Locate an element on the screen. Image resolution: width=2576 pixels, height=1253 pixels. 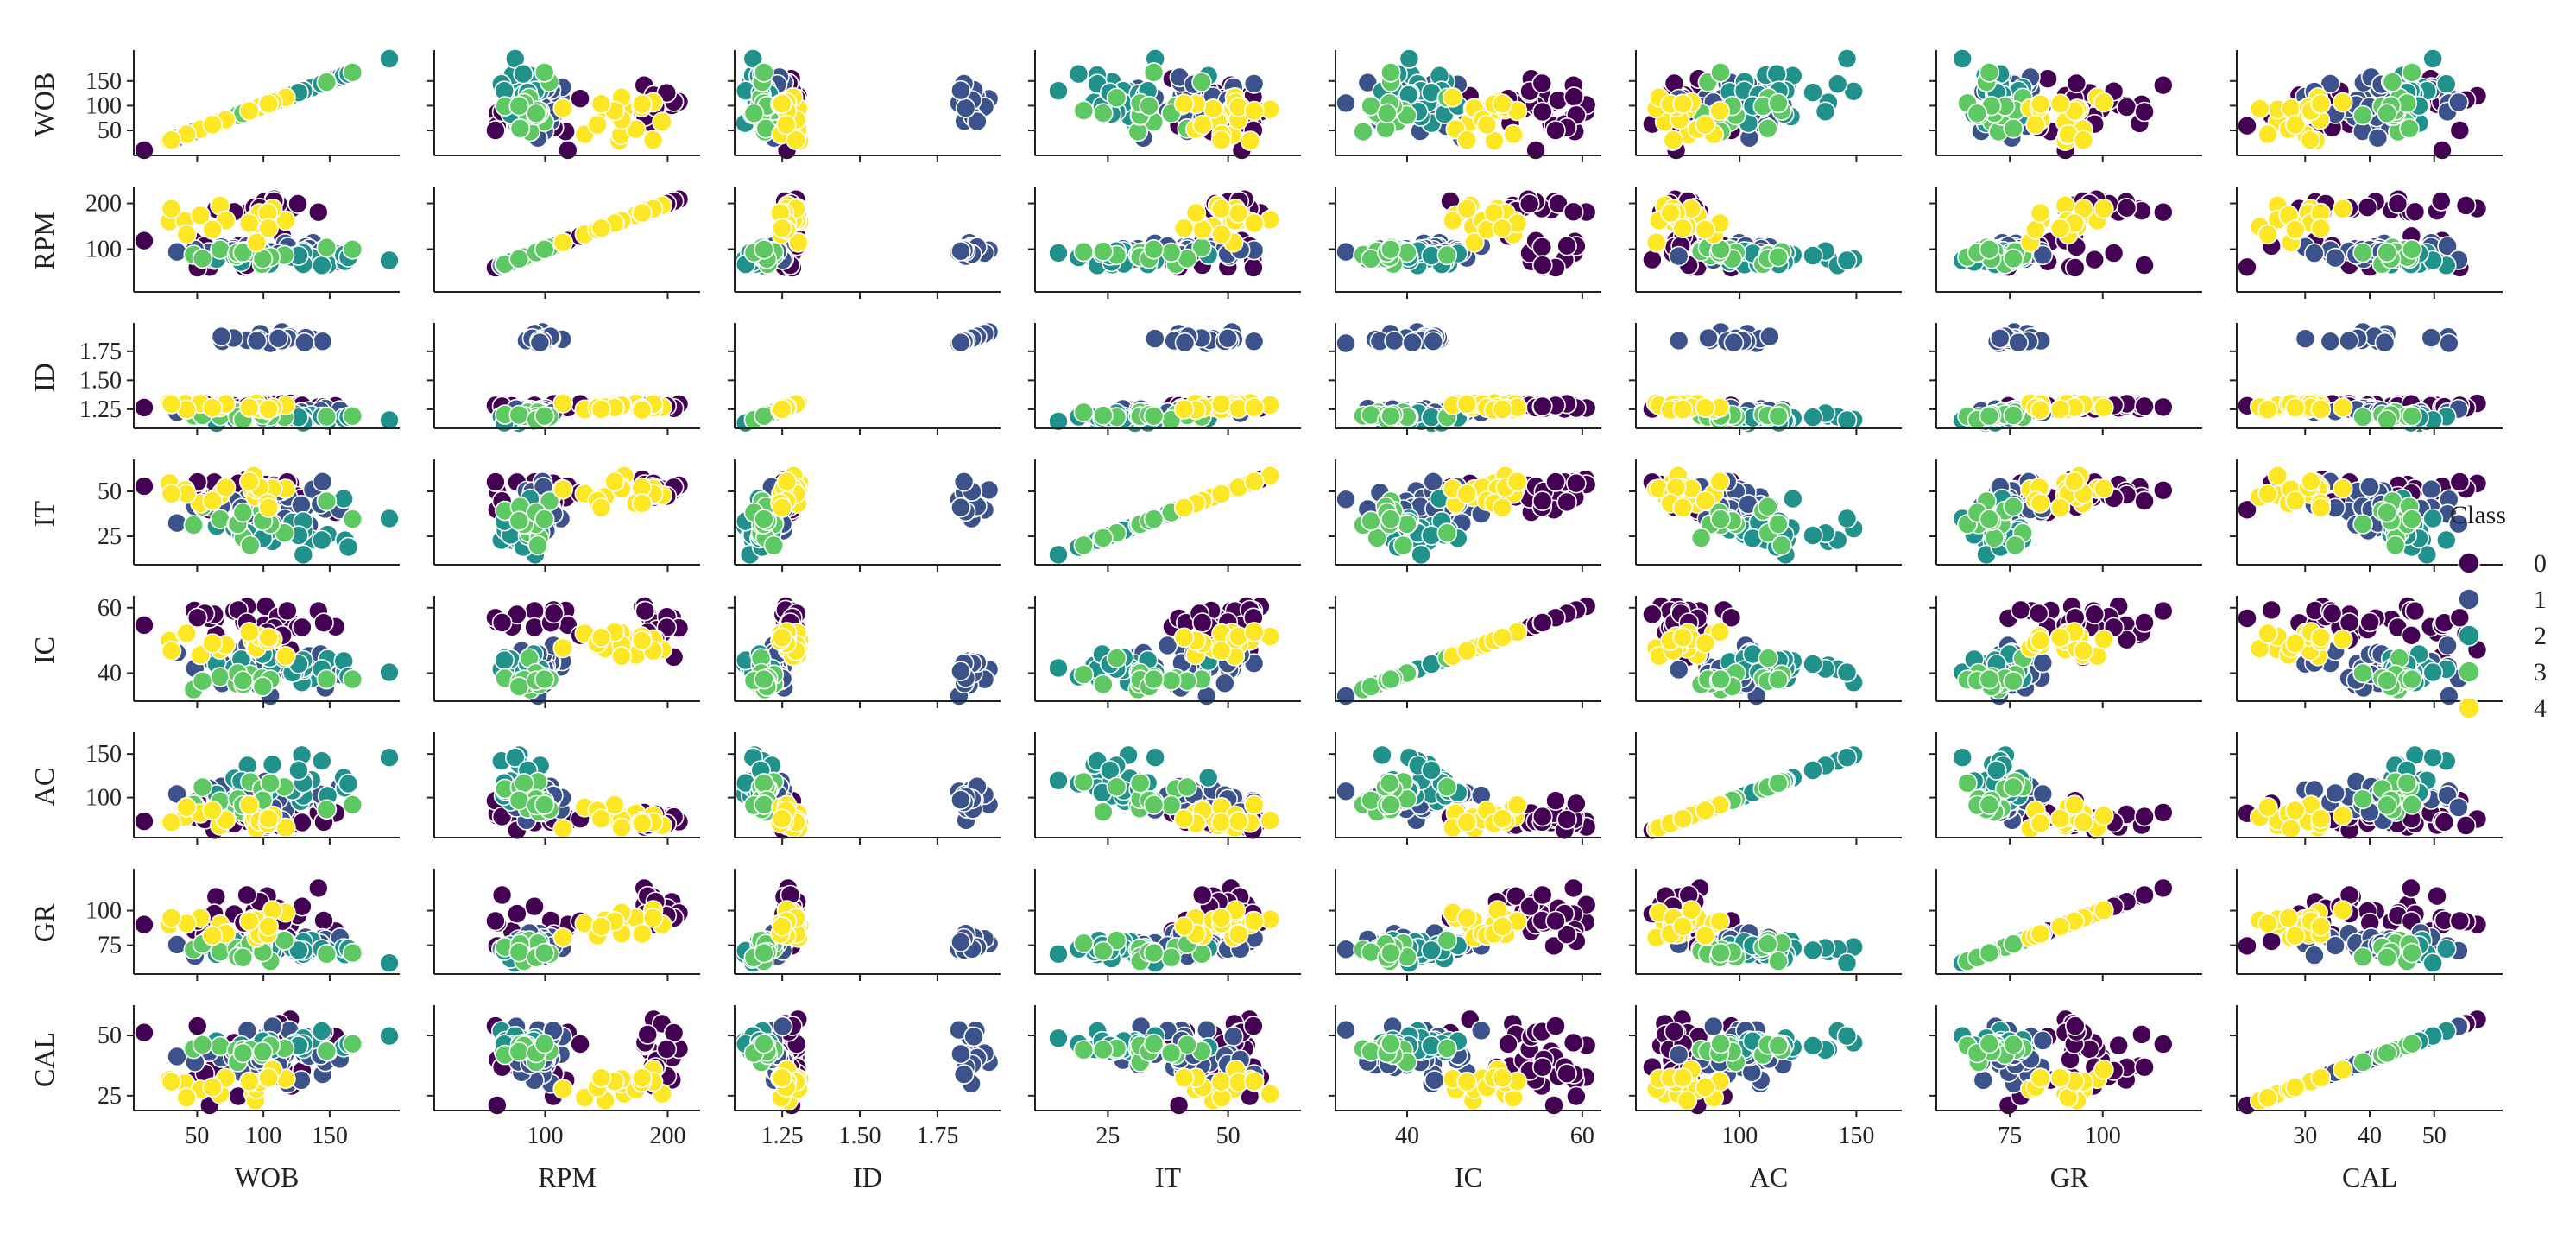
panel-id-vs-cal is located at coordinates (2366, 378).